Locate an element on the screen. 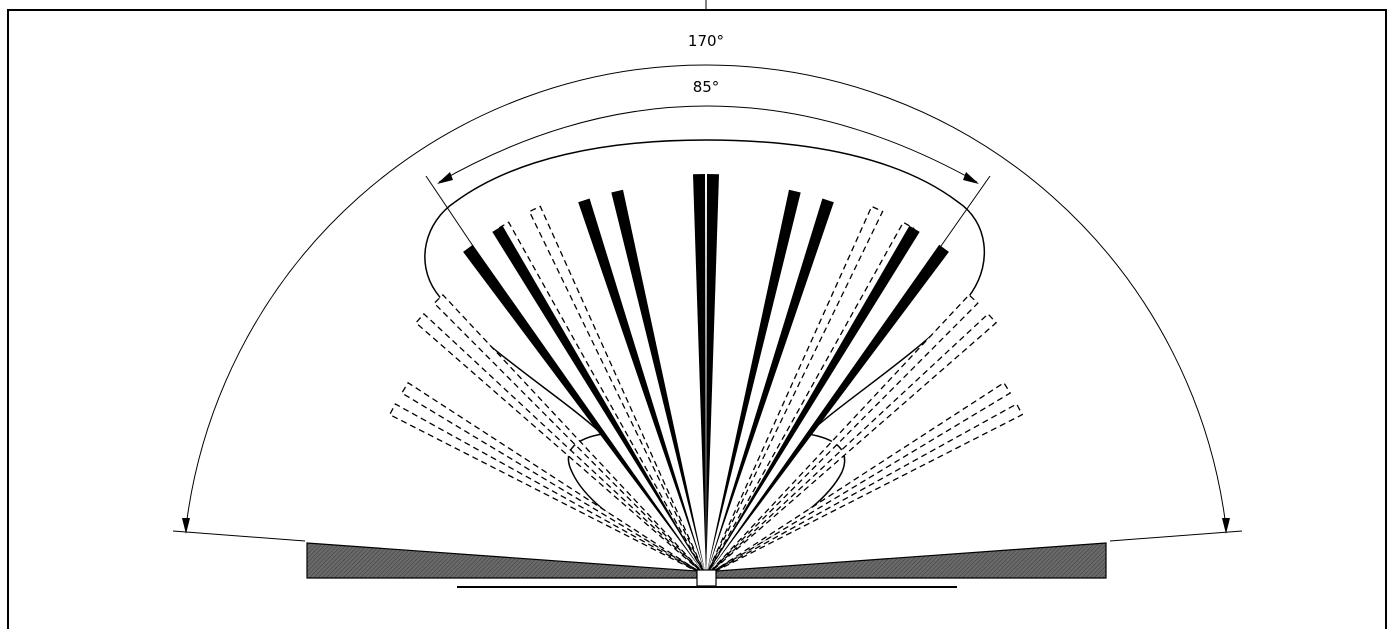 The height and width of the screenshot is (634, 1394). inner-arc-arrow-right is located at coordinates (971, 178).